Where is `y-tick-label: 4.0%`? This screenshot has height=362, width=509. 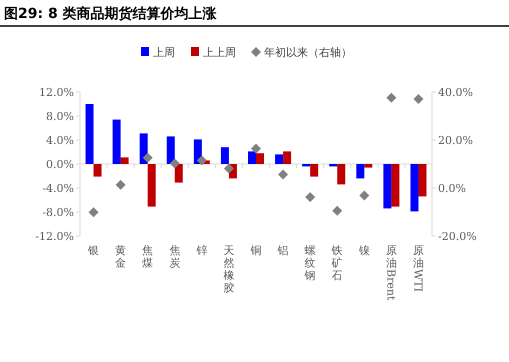 y-tick-label: 4.0% is located at coordinates (60, 140).